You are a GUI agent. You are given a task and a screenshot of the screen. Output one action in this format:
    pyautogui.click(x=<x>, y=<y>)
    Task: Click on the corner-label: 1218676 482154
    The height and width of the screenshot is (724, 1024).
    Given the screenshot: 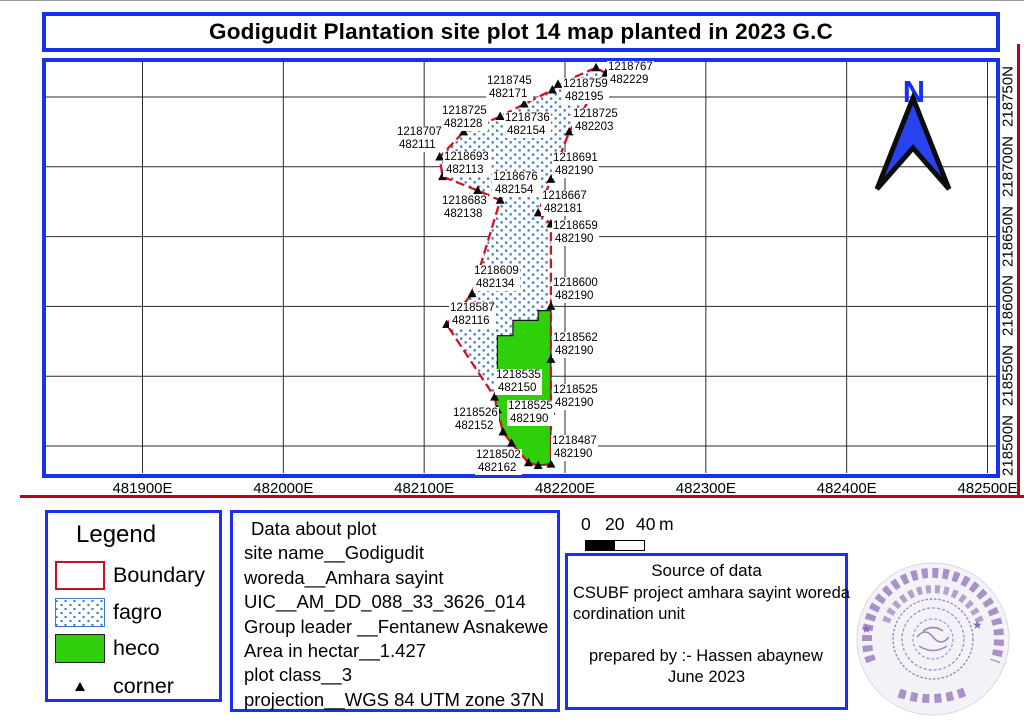 What is the action you would take?
    pyautogui.click(x=515, y=184)
    